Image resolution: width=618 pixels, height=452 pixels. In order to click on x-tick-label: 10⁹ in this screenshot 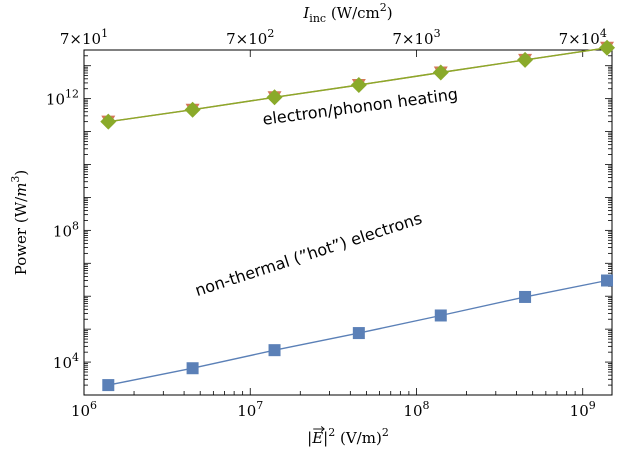, I will do `click(583, 409)`.